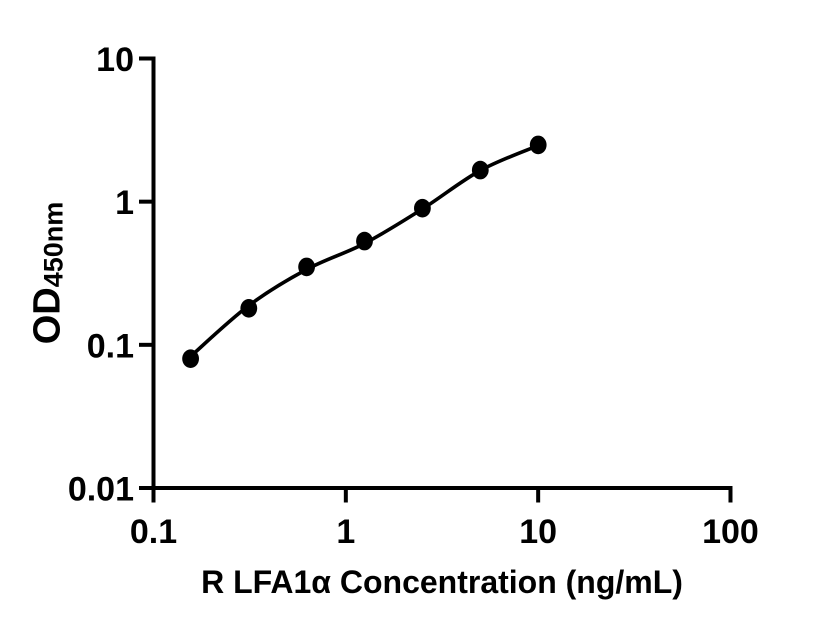 This screenshot has height=640, width=816. Describe the element at coordinates (101, 490) in the screenshot. I see `y-tick-label: 0.01` at that location.